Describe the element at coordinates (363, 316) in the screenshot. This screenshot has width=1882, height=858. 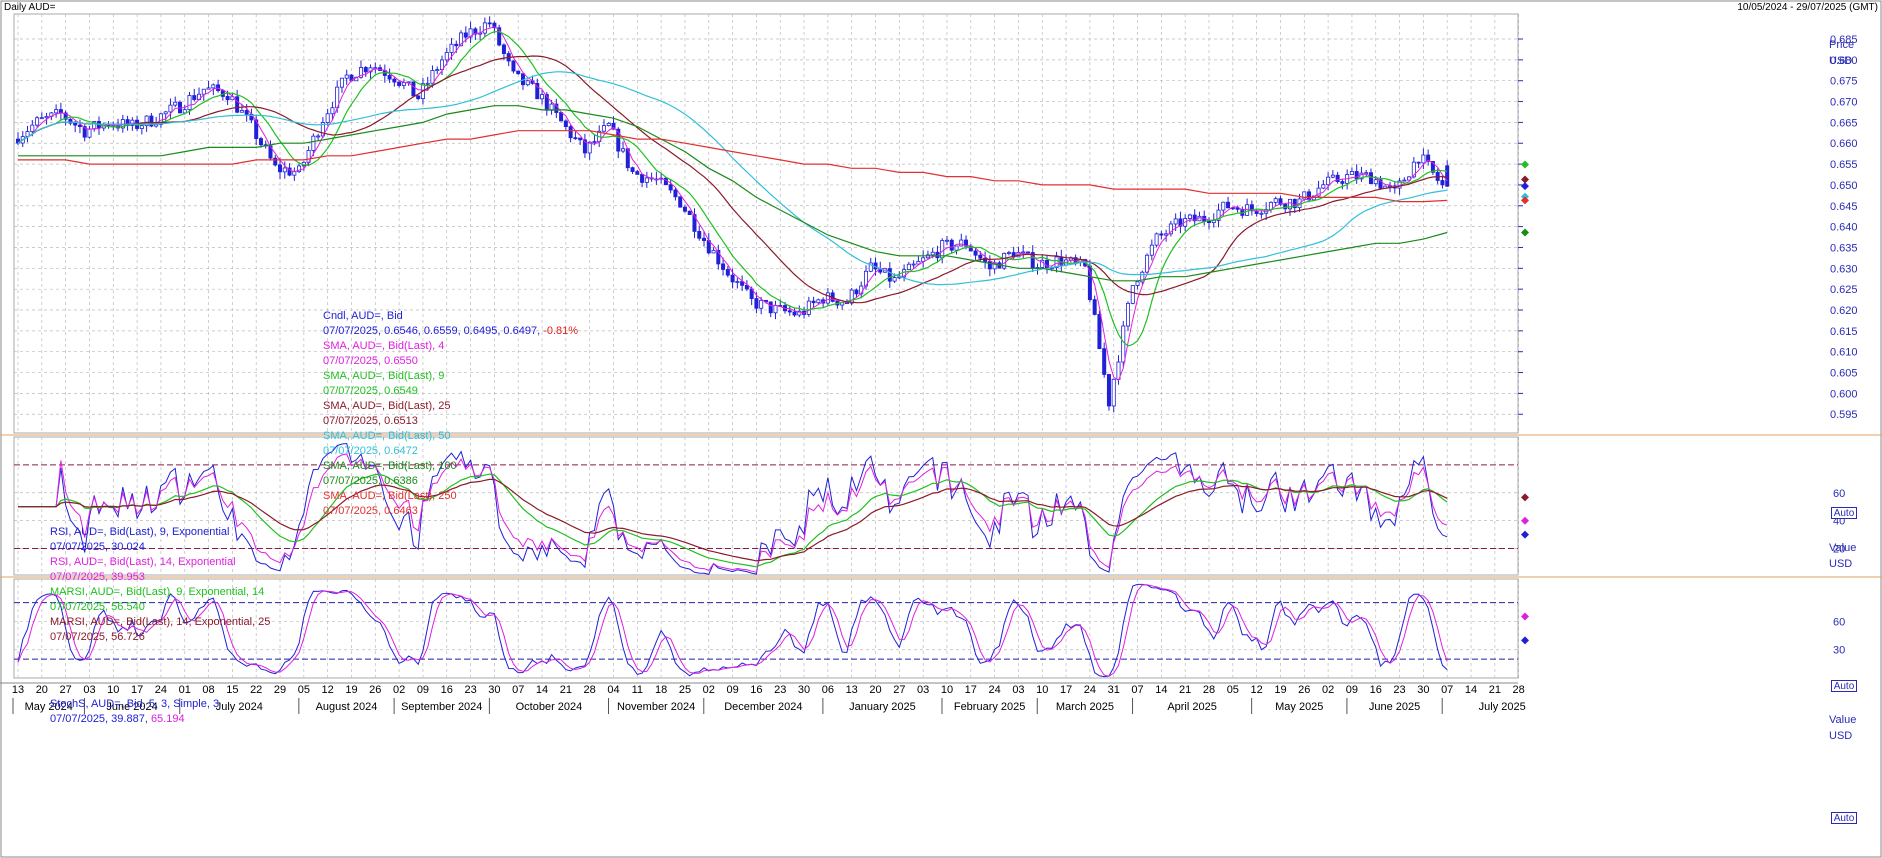
I see `legend-label: Cndl, AUD=, Bid` at that location.